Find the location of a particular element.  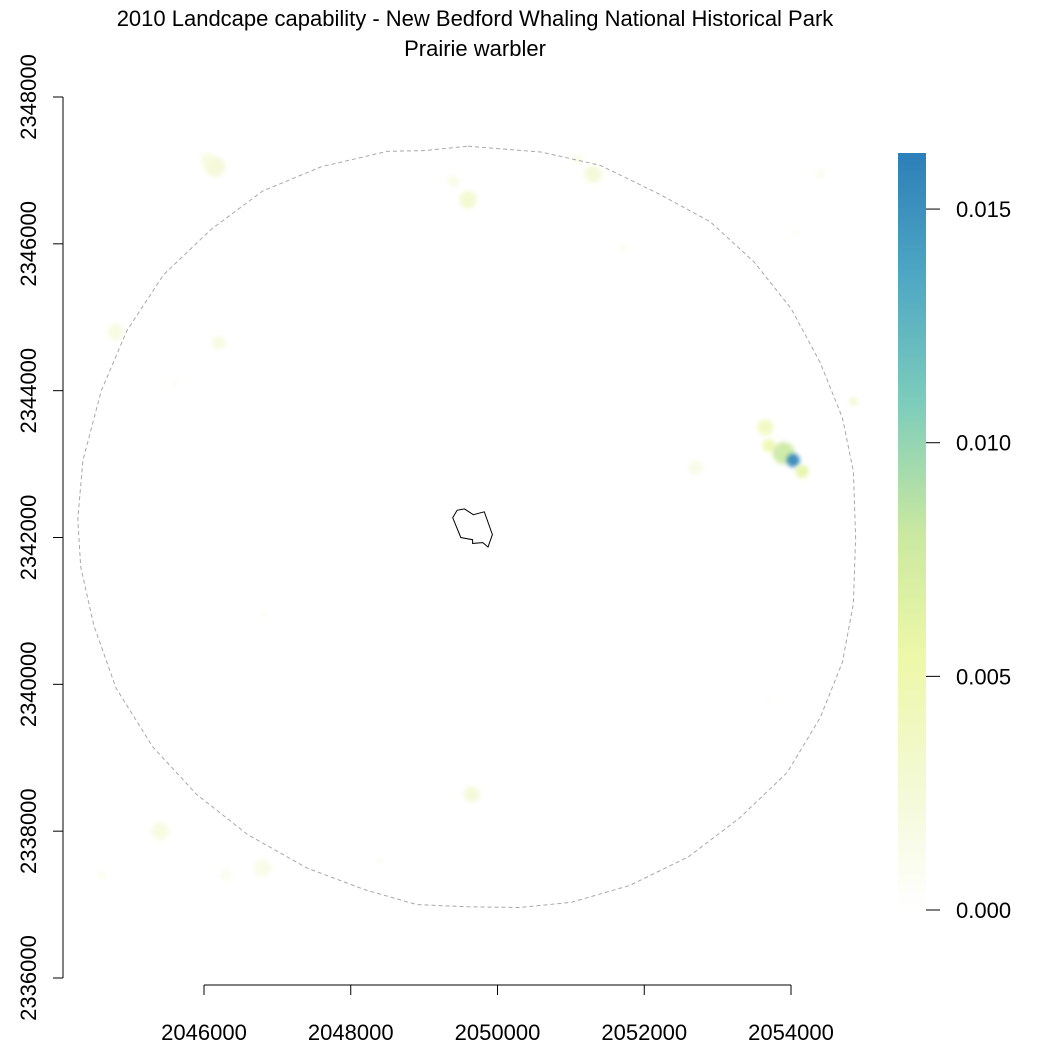

x-tick-label: 2046000 is located at coordinates (204, 1032).